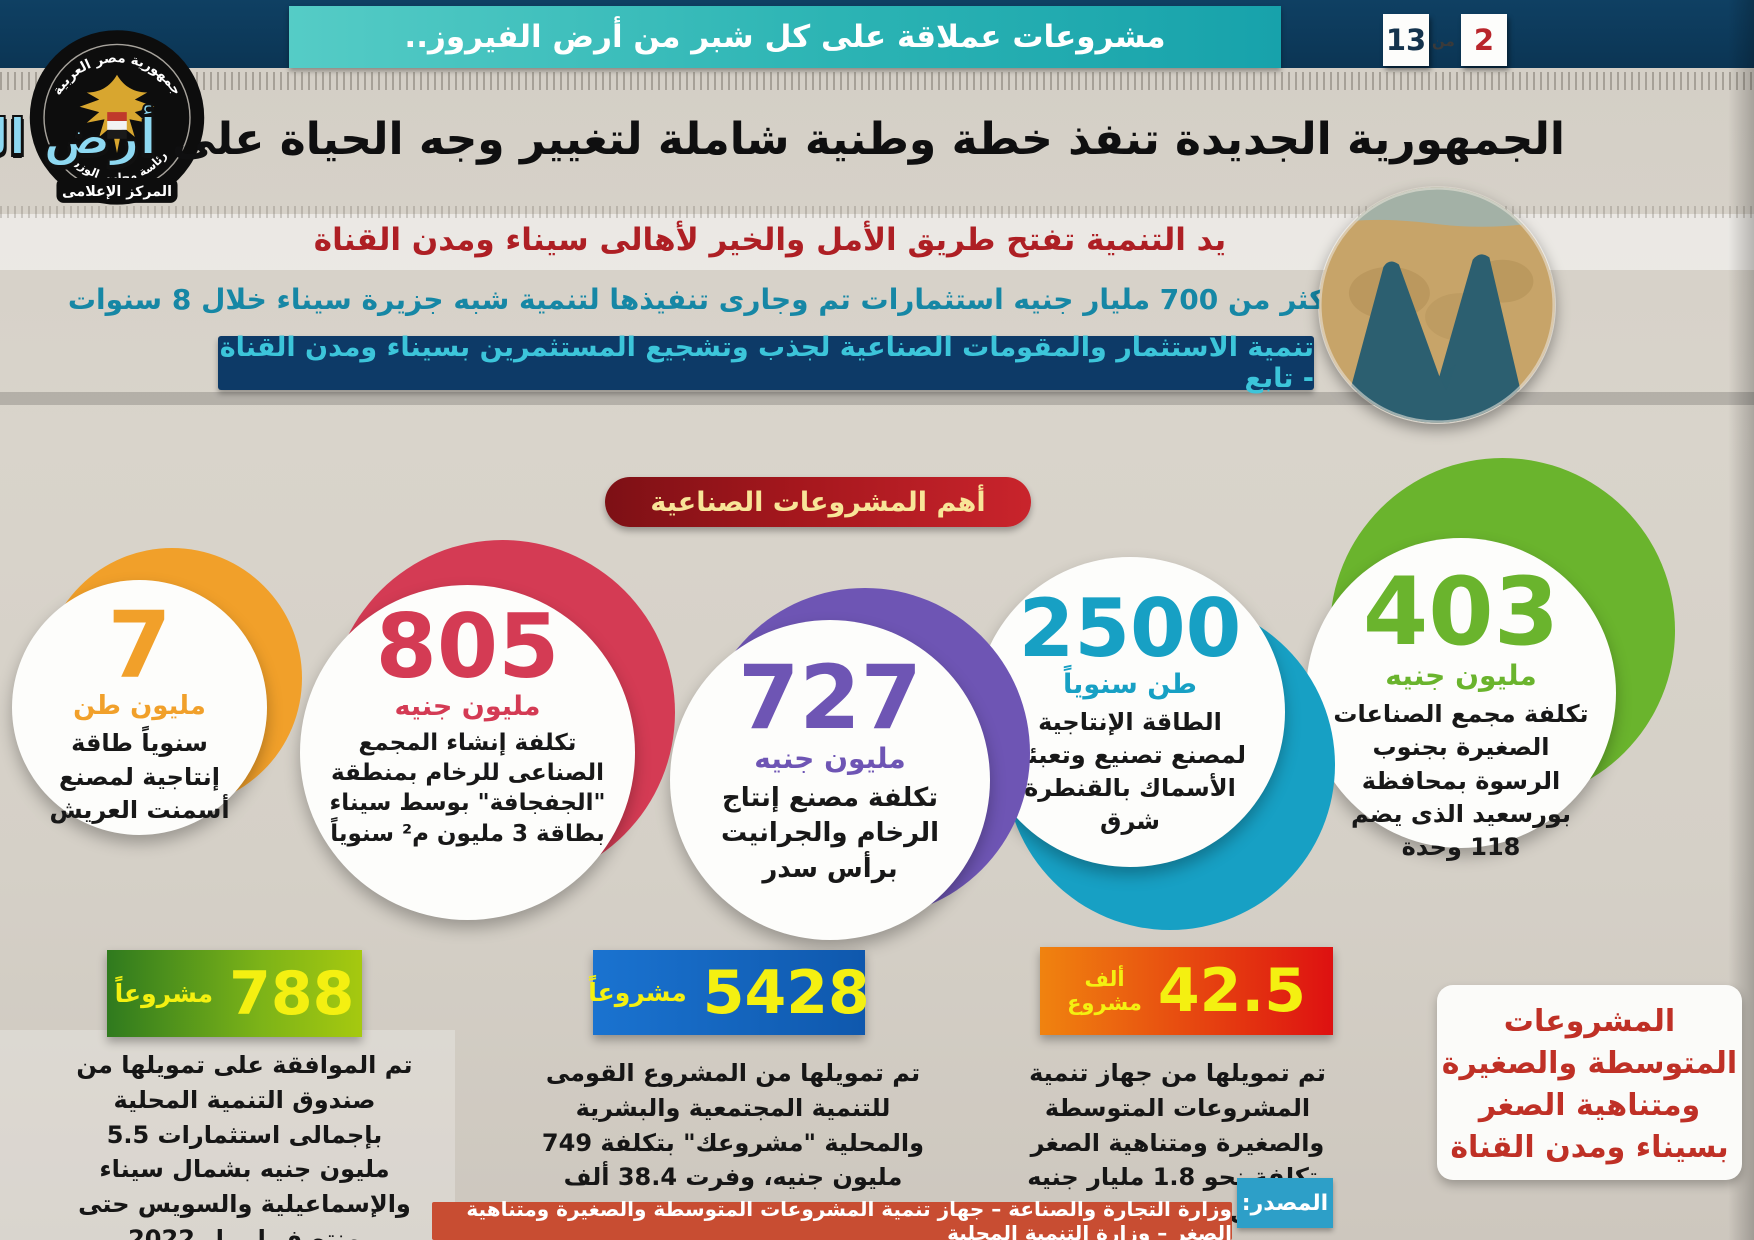 The height and width of the screenshot is (1240, 1754). Describe the element at coordinates (830, 697) in the screenshot. I see `stat-number: 727` at that location.